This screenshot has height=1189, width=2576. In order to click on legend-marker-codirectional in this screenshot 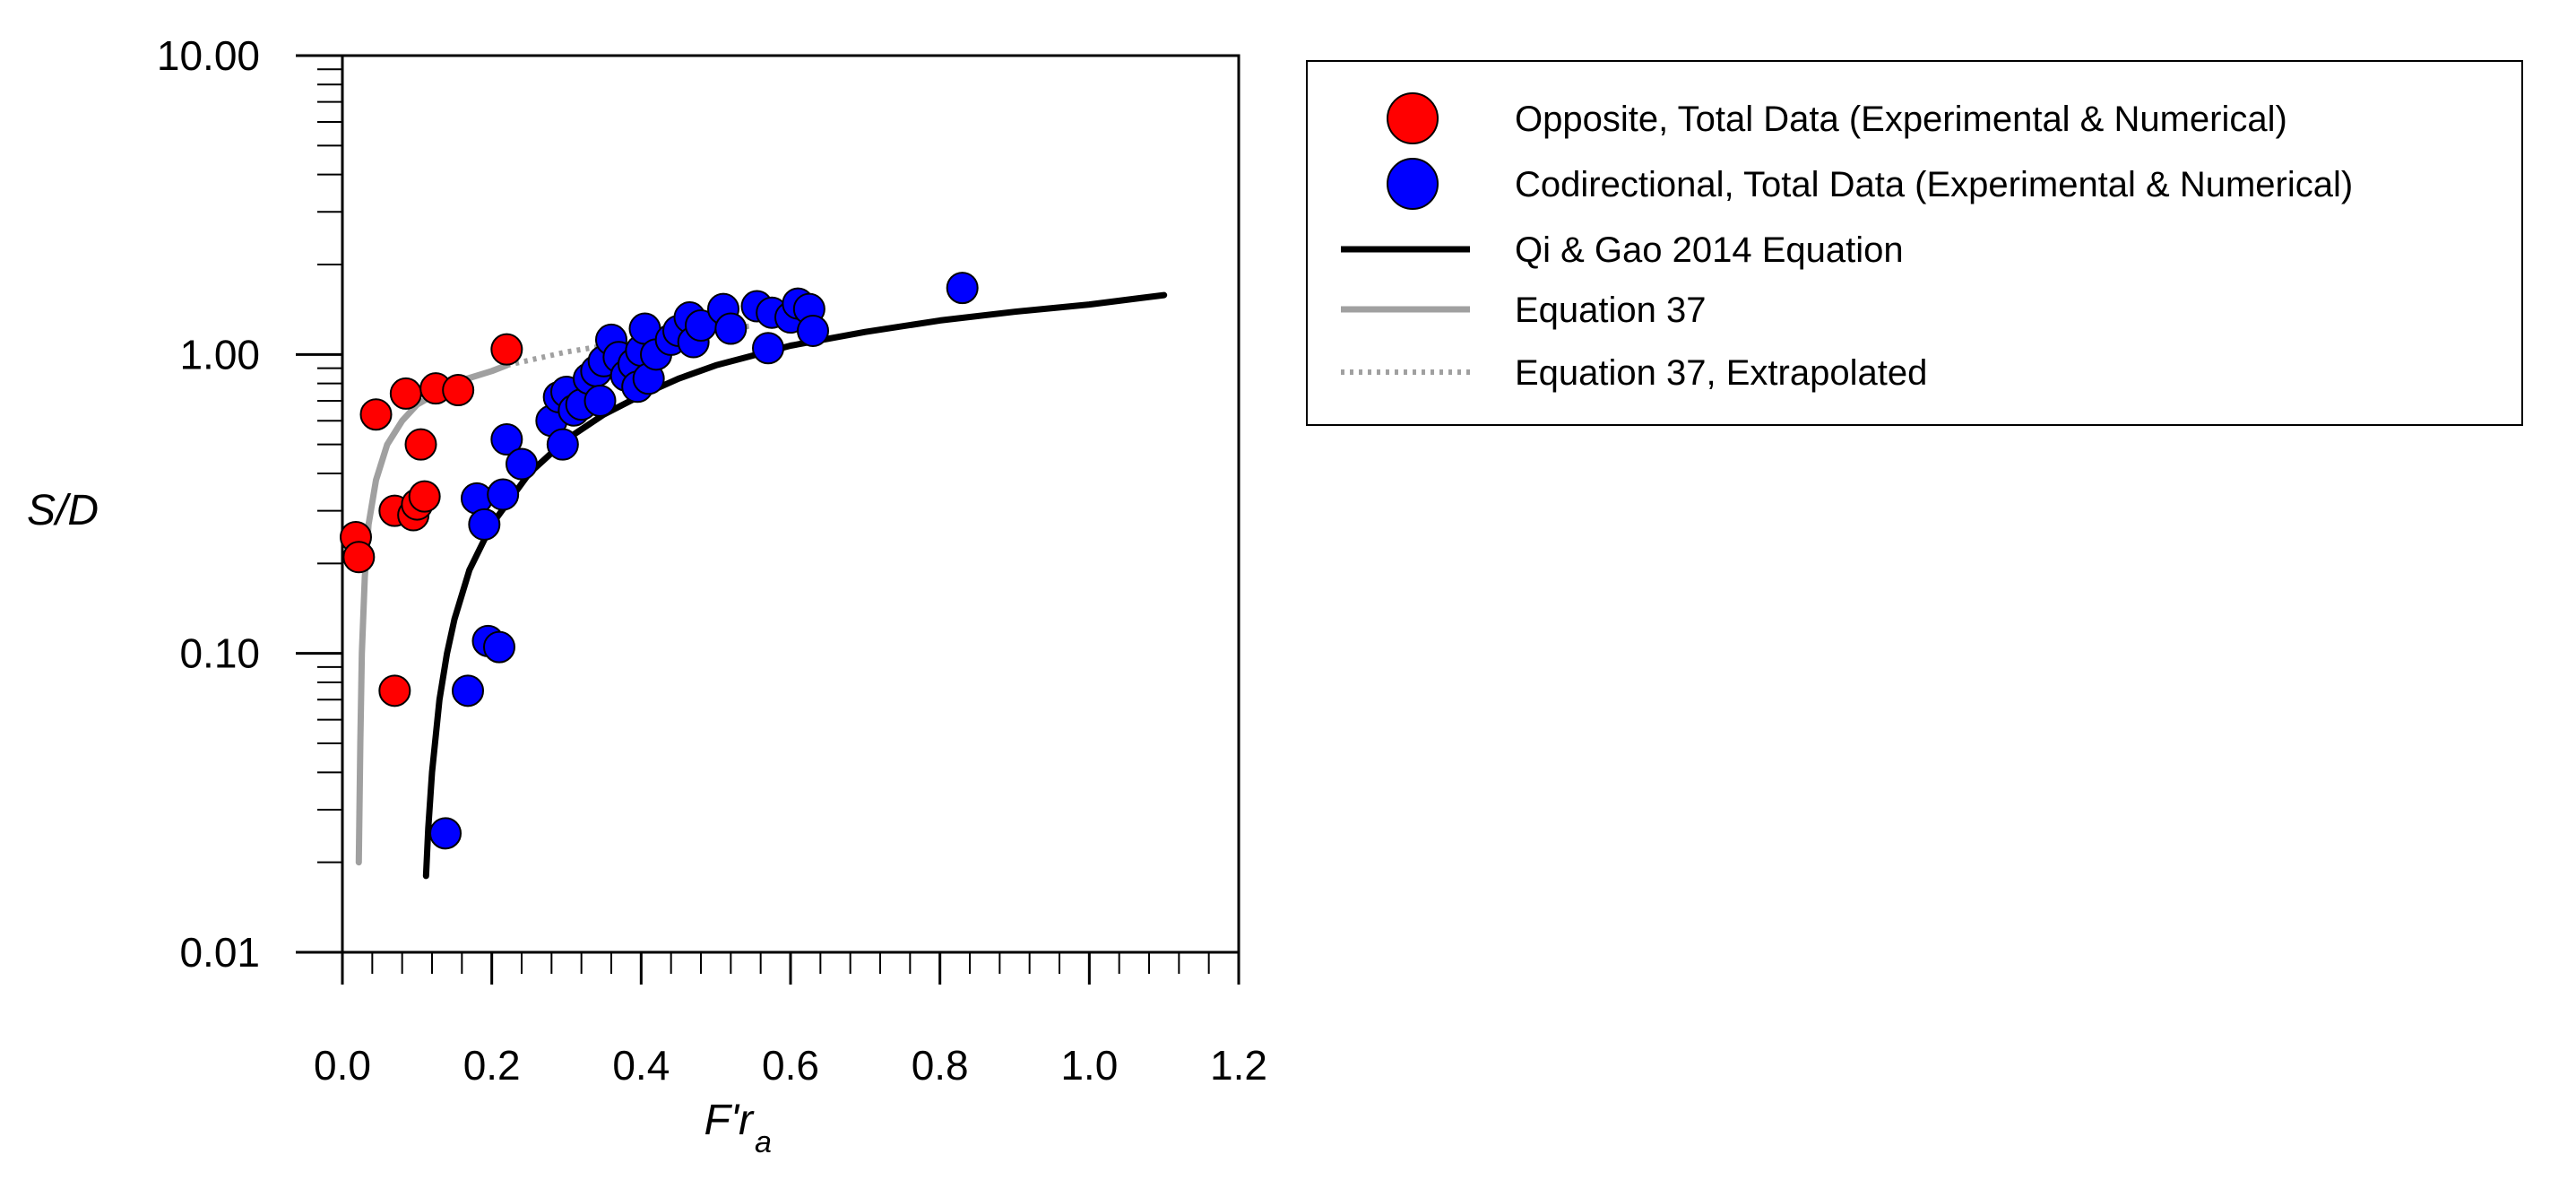, I will do `click(1413, 184)`.